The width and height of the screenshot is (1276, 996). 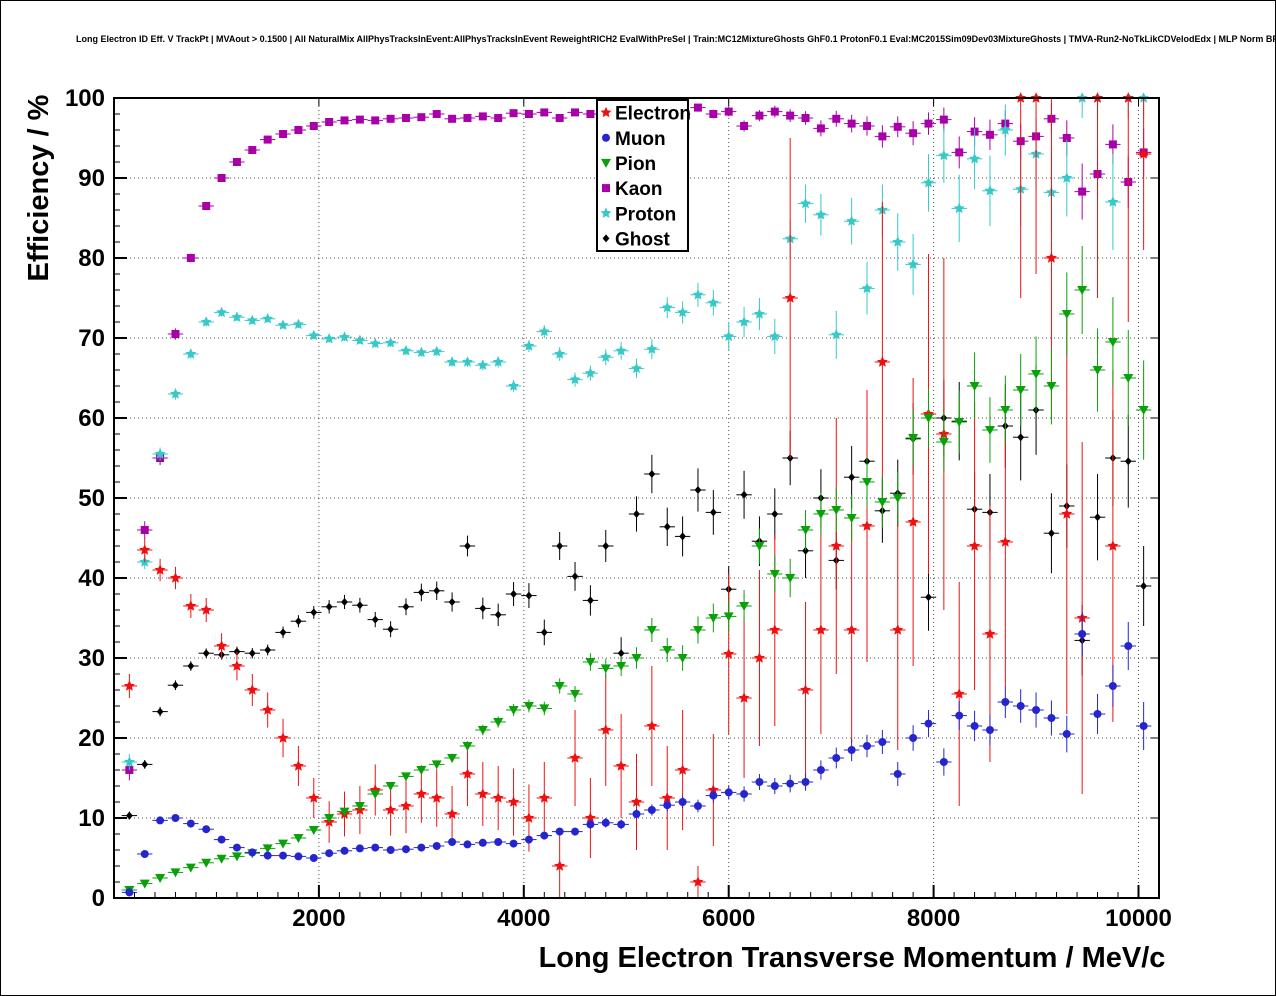 I want to click on x-tick-label: 6000, so click(x=728, y=918).